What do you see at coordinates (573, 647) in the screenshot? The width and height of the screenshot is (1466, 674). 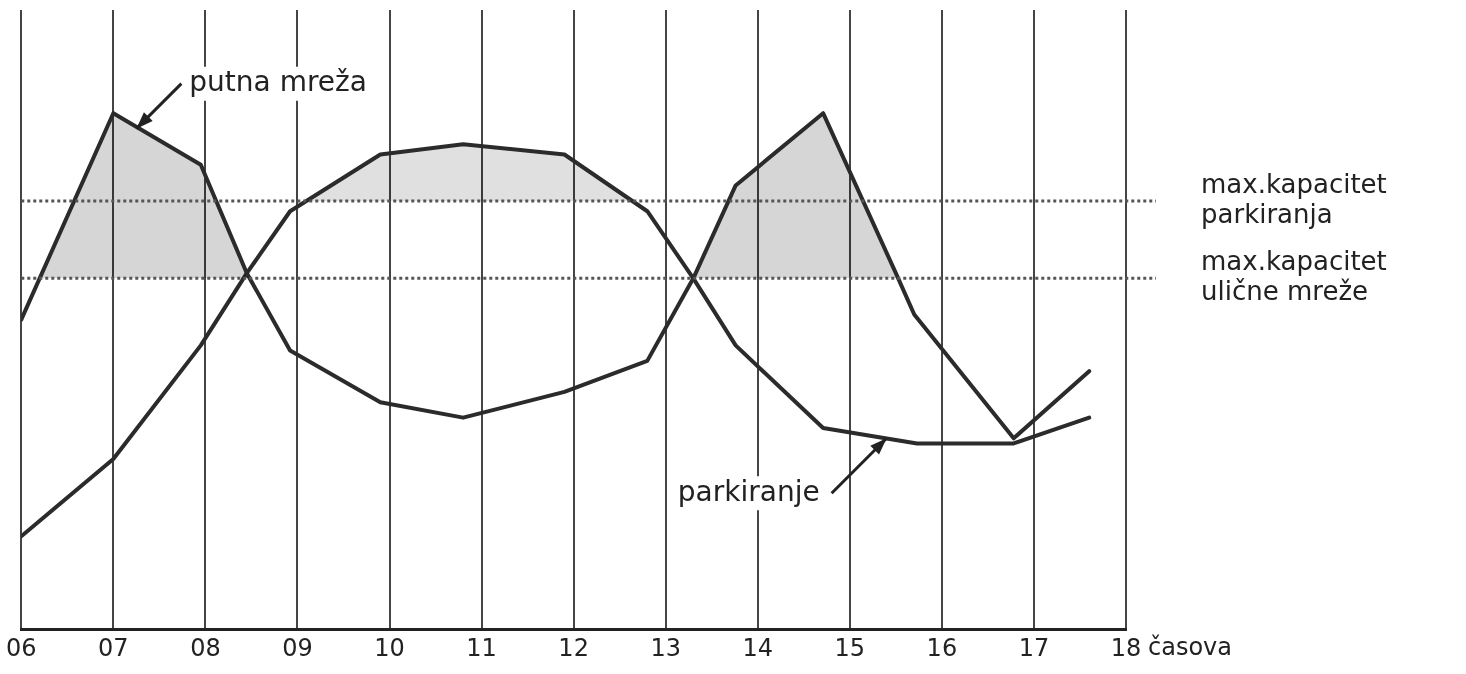 I see `x-tick-label: 12` at bounding box center [573, 647].